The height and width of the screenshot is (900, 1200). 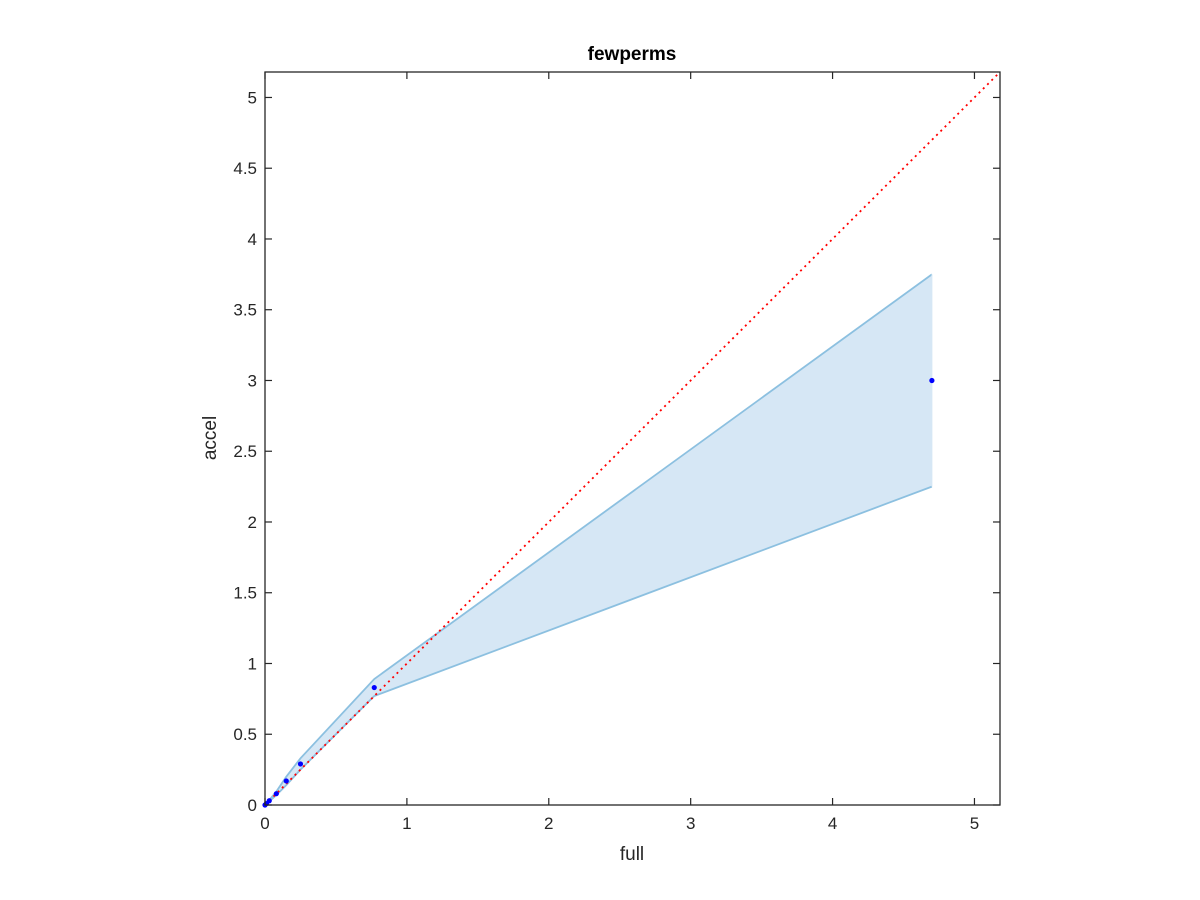 I want to click on x-tick-label: 0, so click(x=264, y=823).